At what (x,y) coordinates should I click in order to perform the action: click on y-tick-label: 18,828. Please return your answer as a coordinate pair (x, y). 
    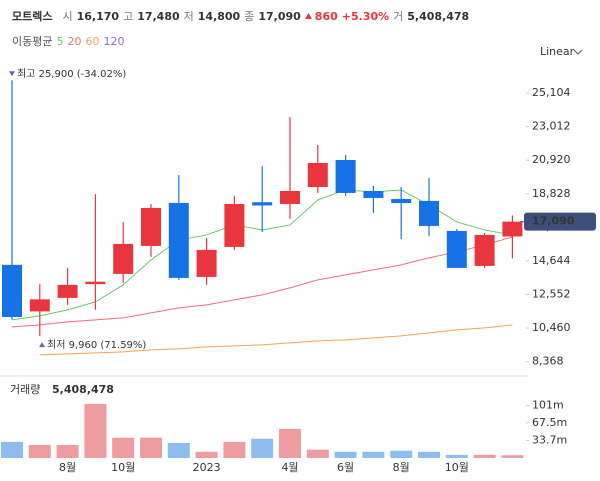
    Looking at the image, I should click on (551, 193).